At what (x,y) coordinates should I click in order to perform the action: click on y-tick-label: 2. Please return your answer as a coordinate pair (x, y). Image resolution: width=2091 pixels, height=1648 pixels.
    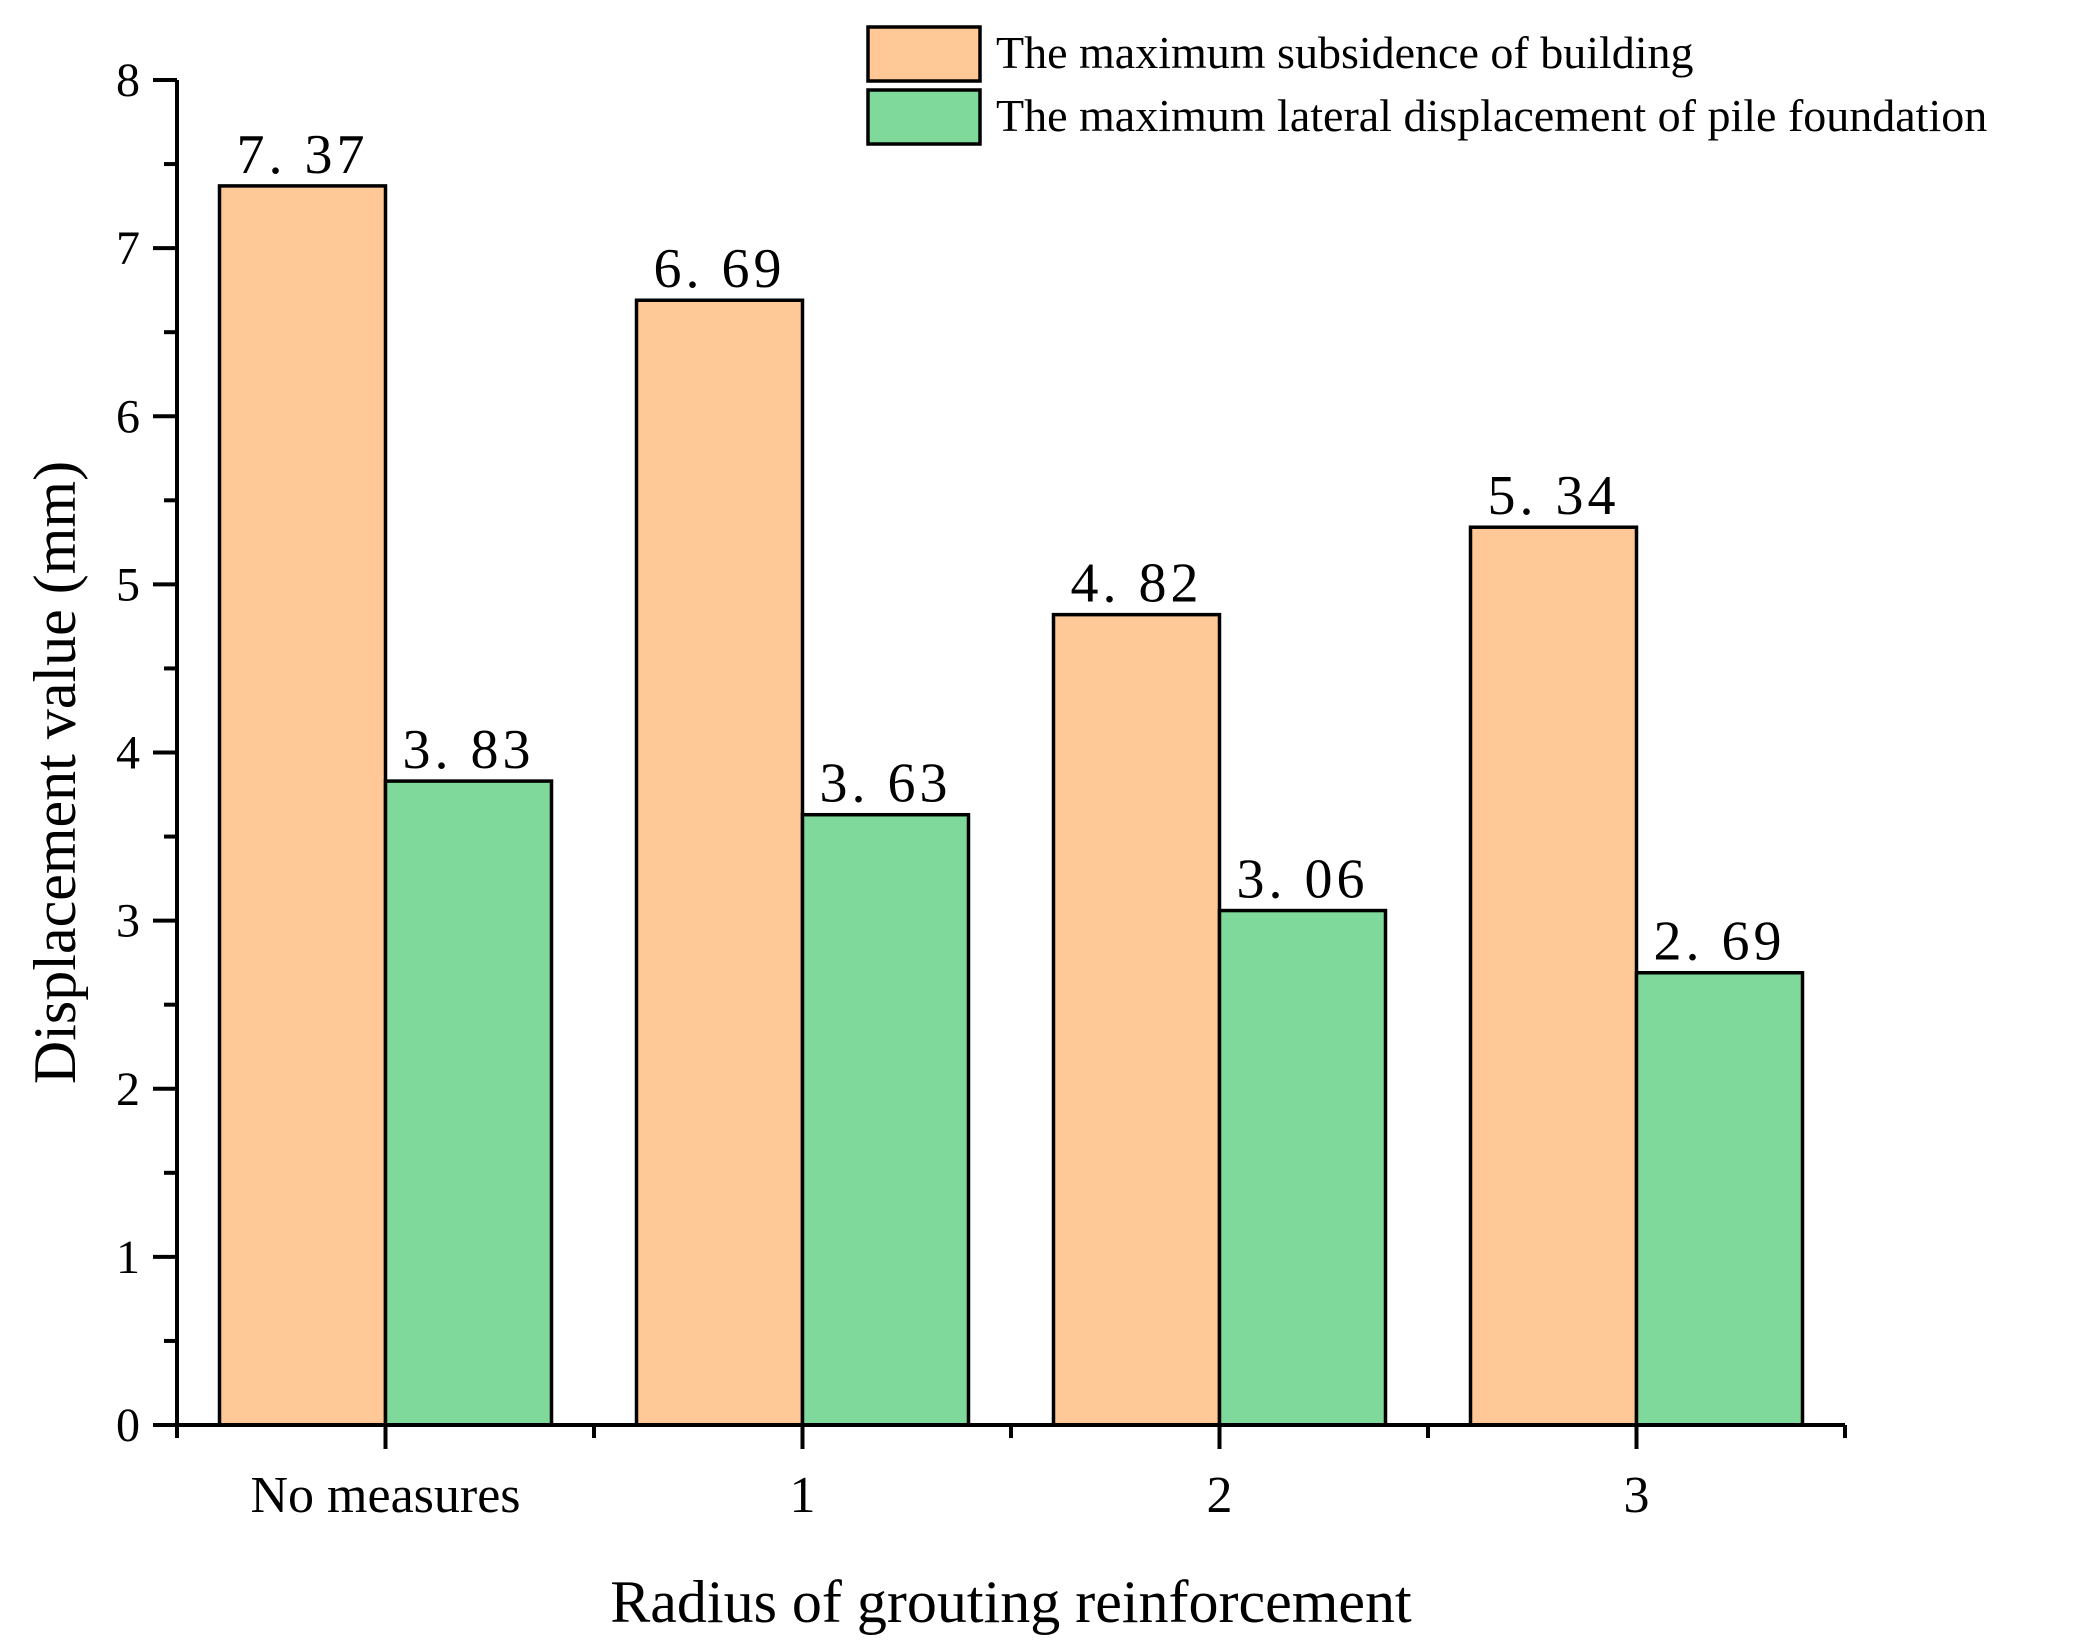
    Looking at the image, I should click on (128, 1089).